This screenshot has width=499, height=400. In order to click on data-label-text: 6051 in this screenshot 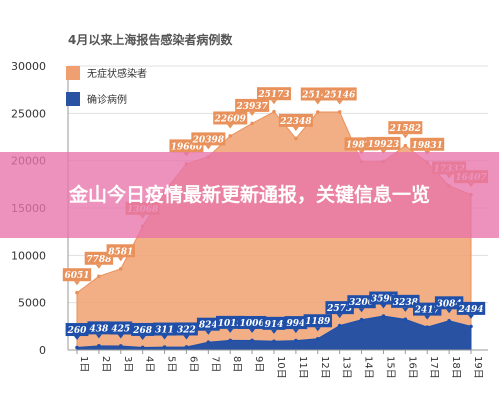, I will do `click(76, 276)`.